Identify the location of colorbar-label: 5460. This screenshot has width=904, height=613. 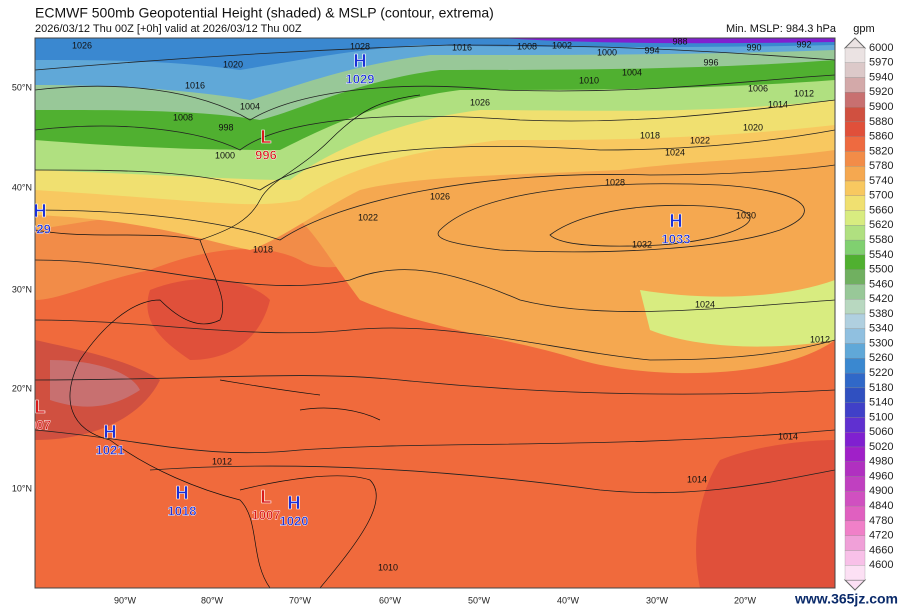
(881, 284).